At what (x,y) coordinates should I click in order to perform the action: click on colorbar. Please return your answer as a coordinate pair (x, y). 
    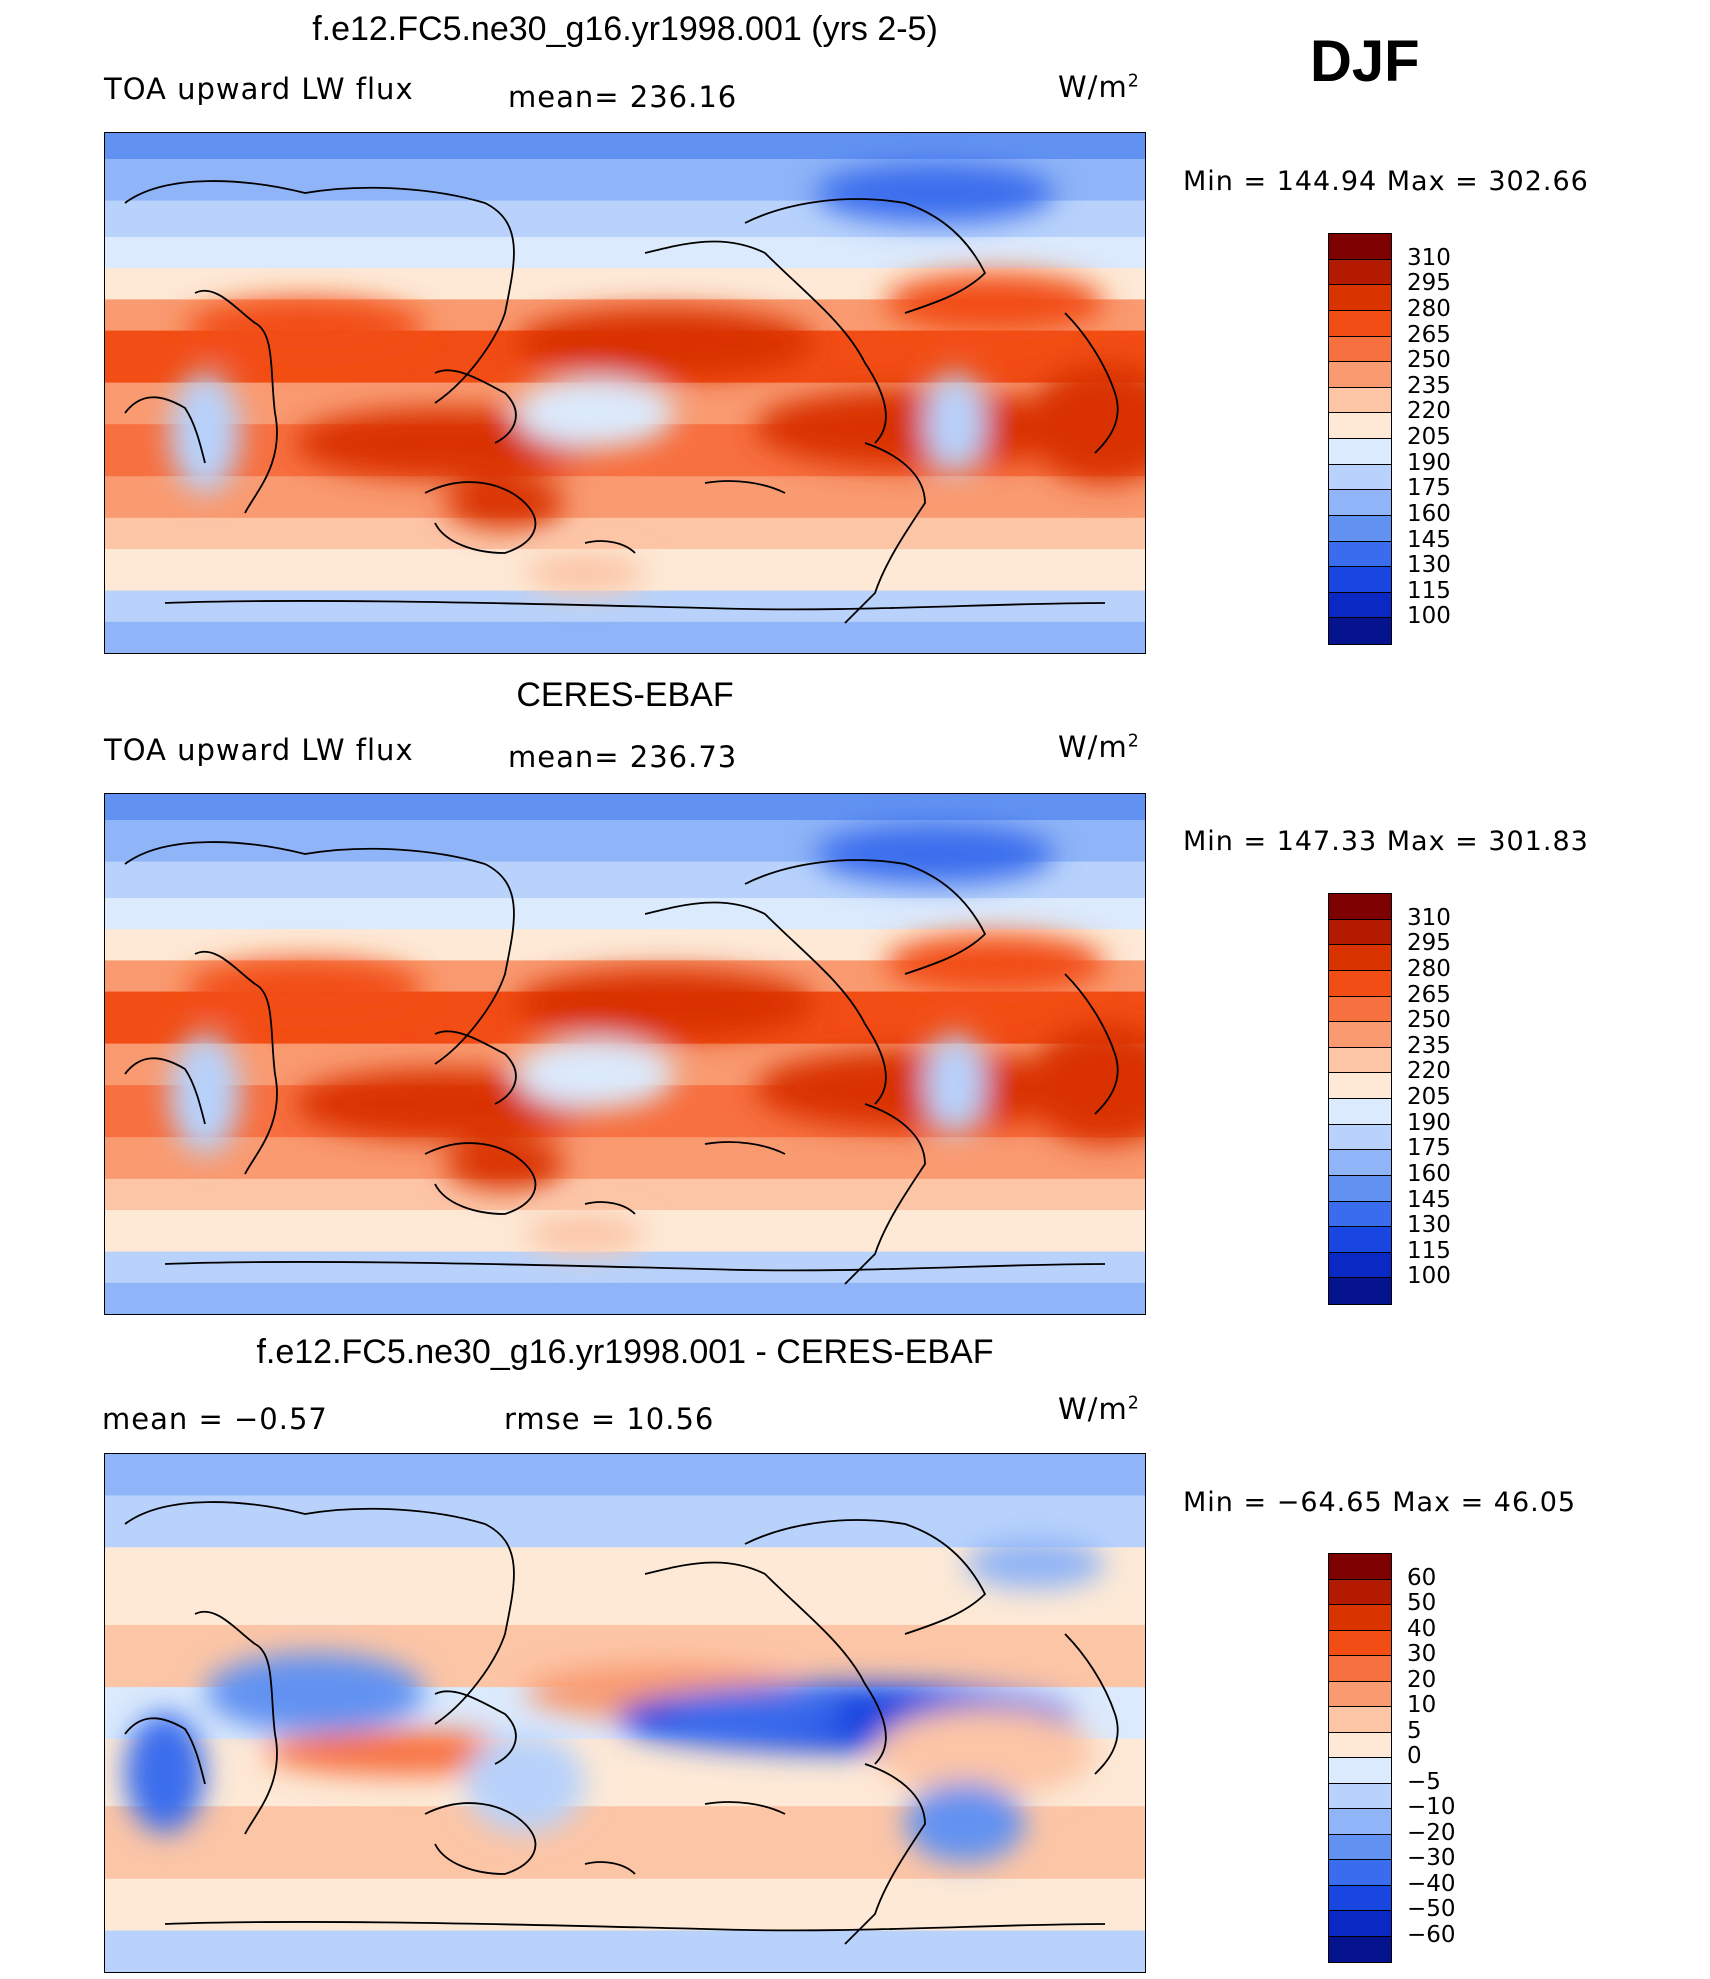
    Looking at the image, I should click on (1360, 439).